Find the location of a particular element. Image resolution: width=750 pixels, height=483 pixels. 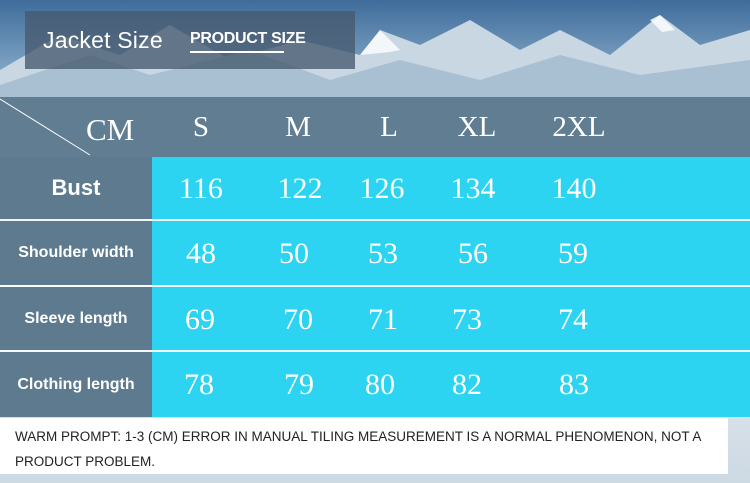

value-cell: 59 is located at coordinates (573, 253).